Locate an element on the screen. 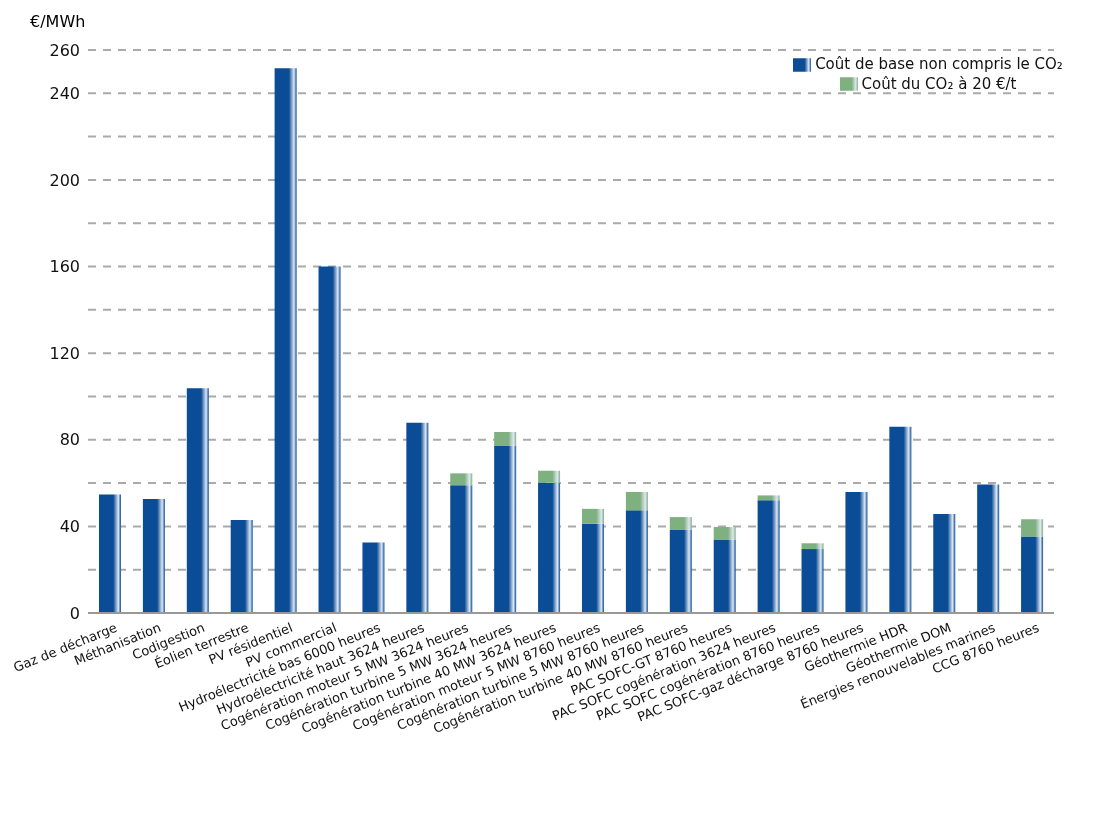 This screenshot has width=1102, height=814. y-tick-label: 40 is located at coordinates (69, 527).